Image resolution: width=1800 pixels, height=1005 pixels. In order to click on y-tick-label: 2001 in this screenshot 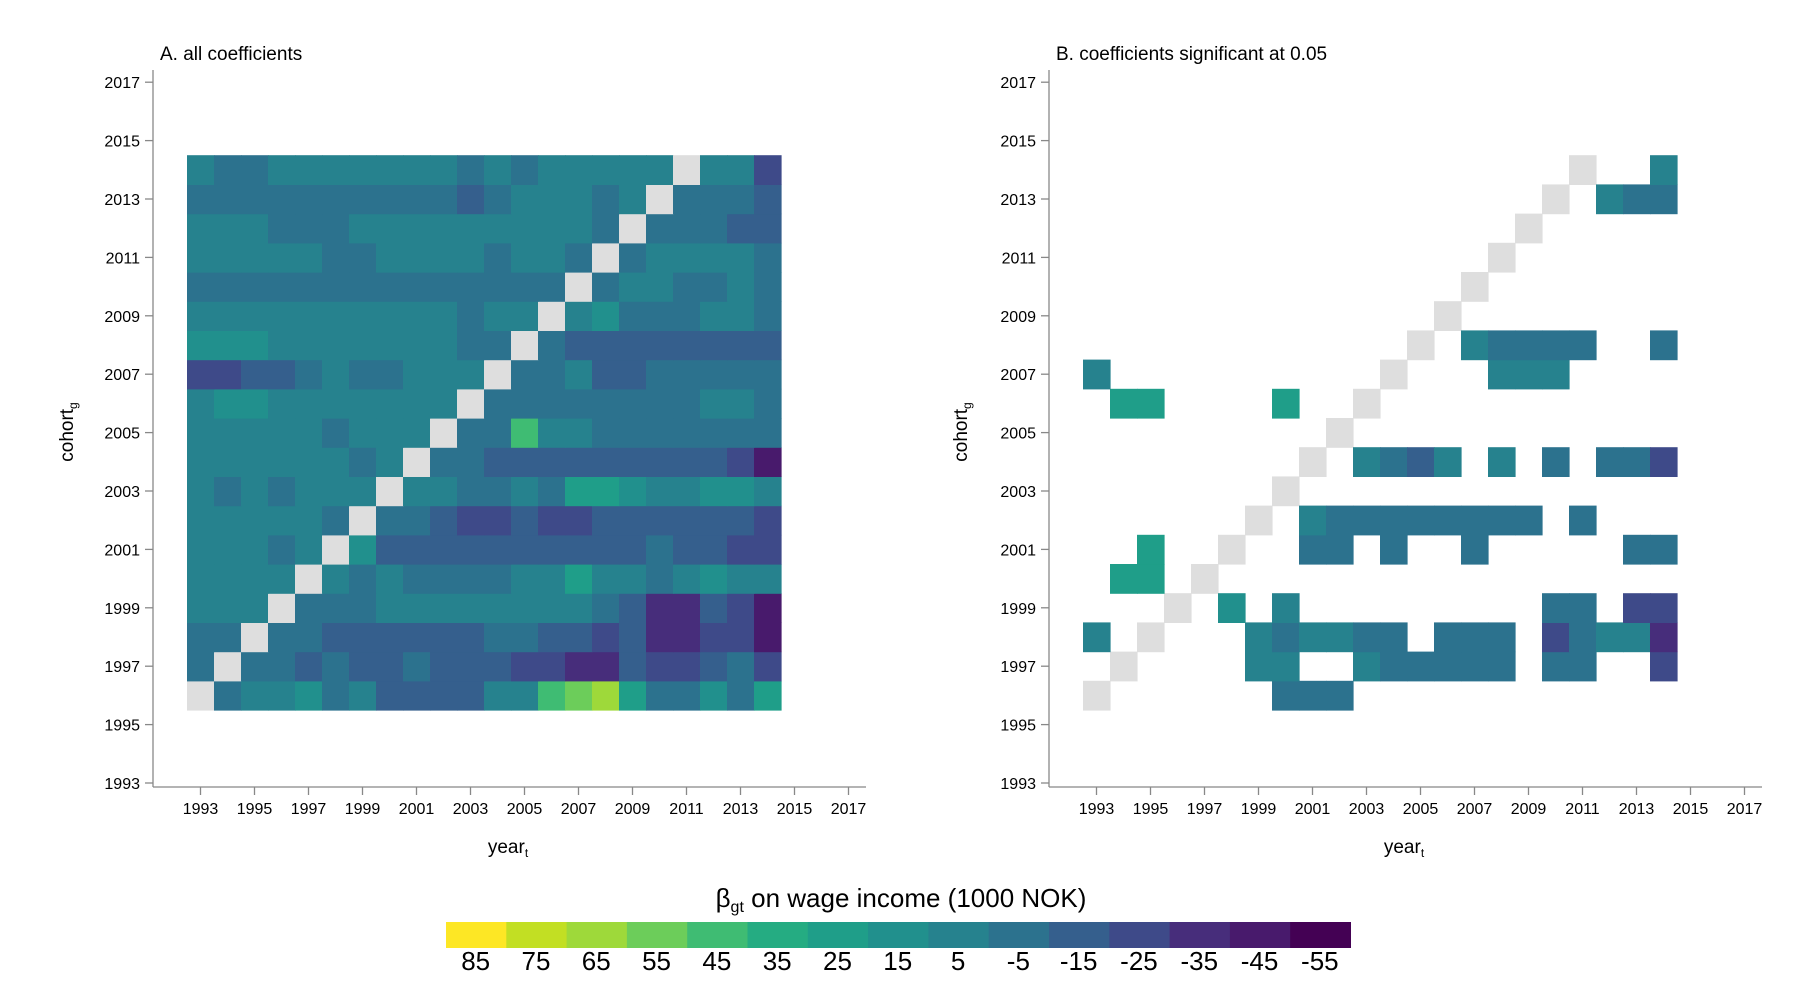, I will do `click(122, 550)`.